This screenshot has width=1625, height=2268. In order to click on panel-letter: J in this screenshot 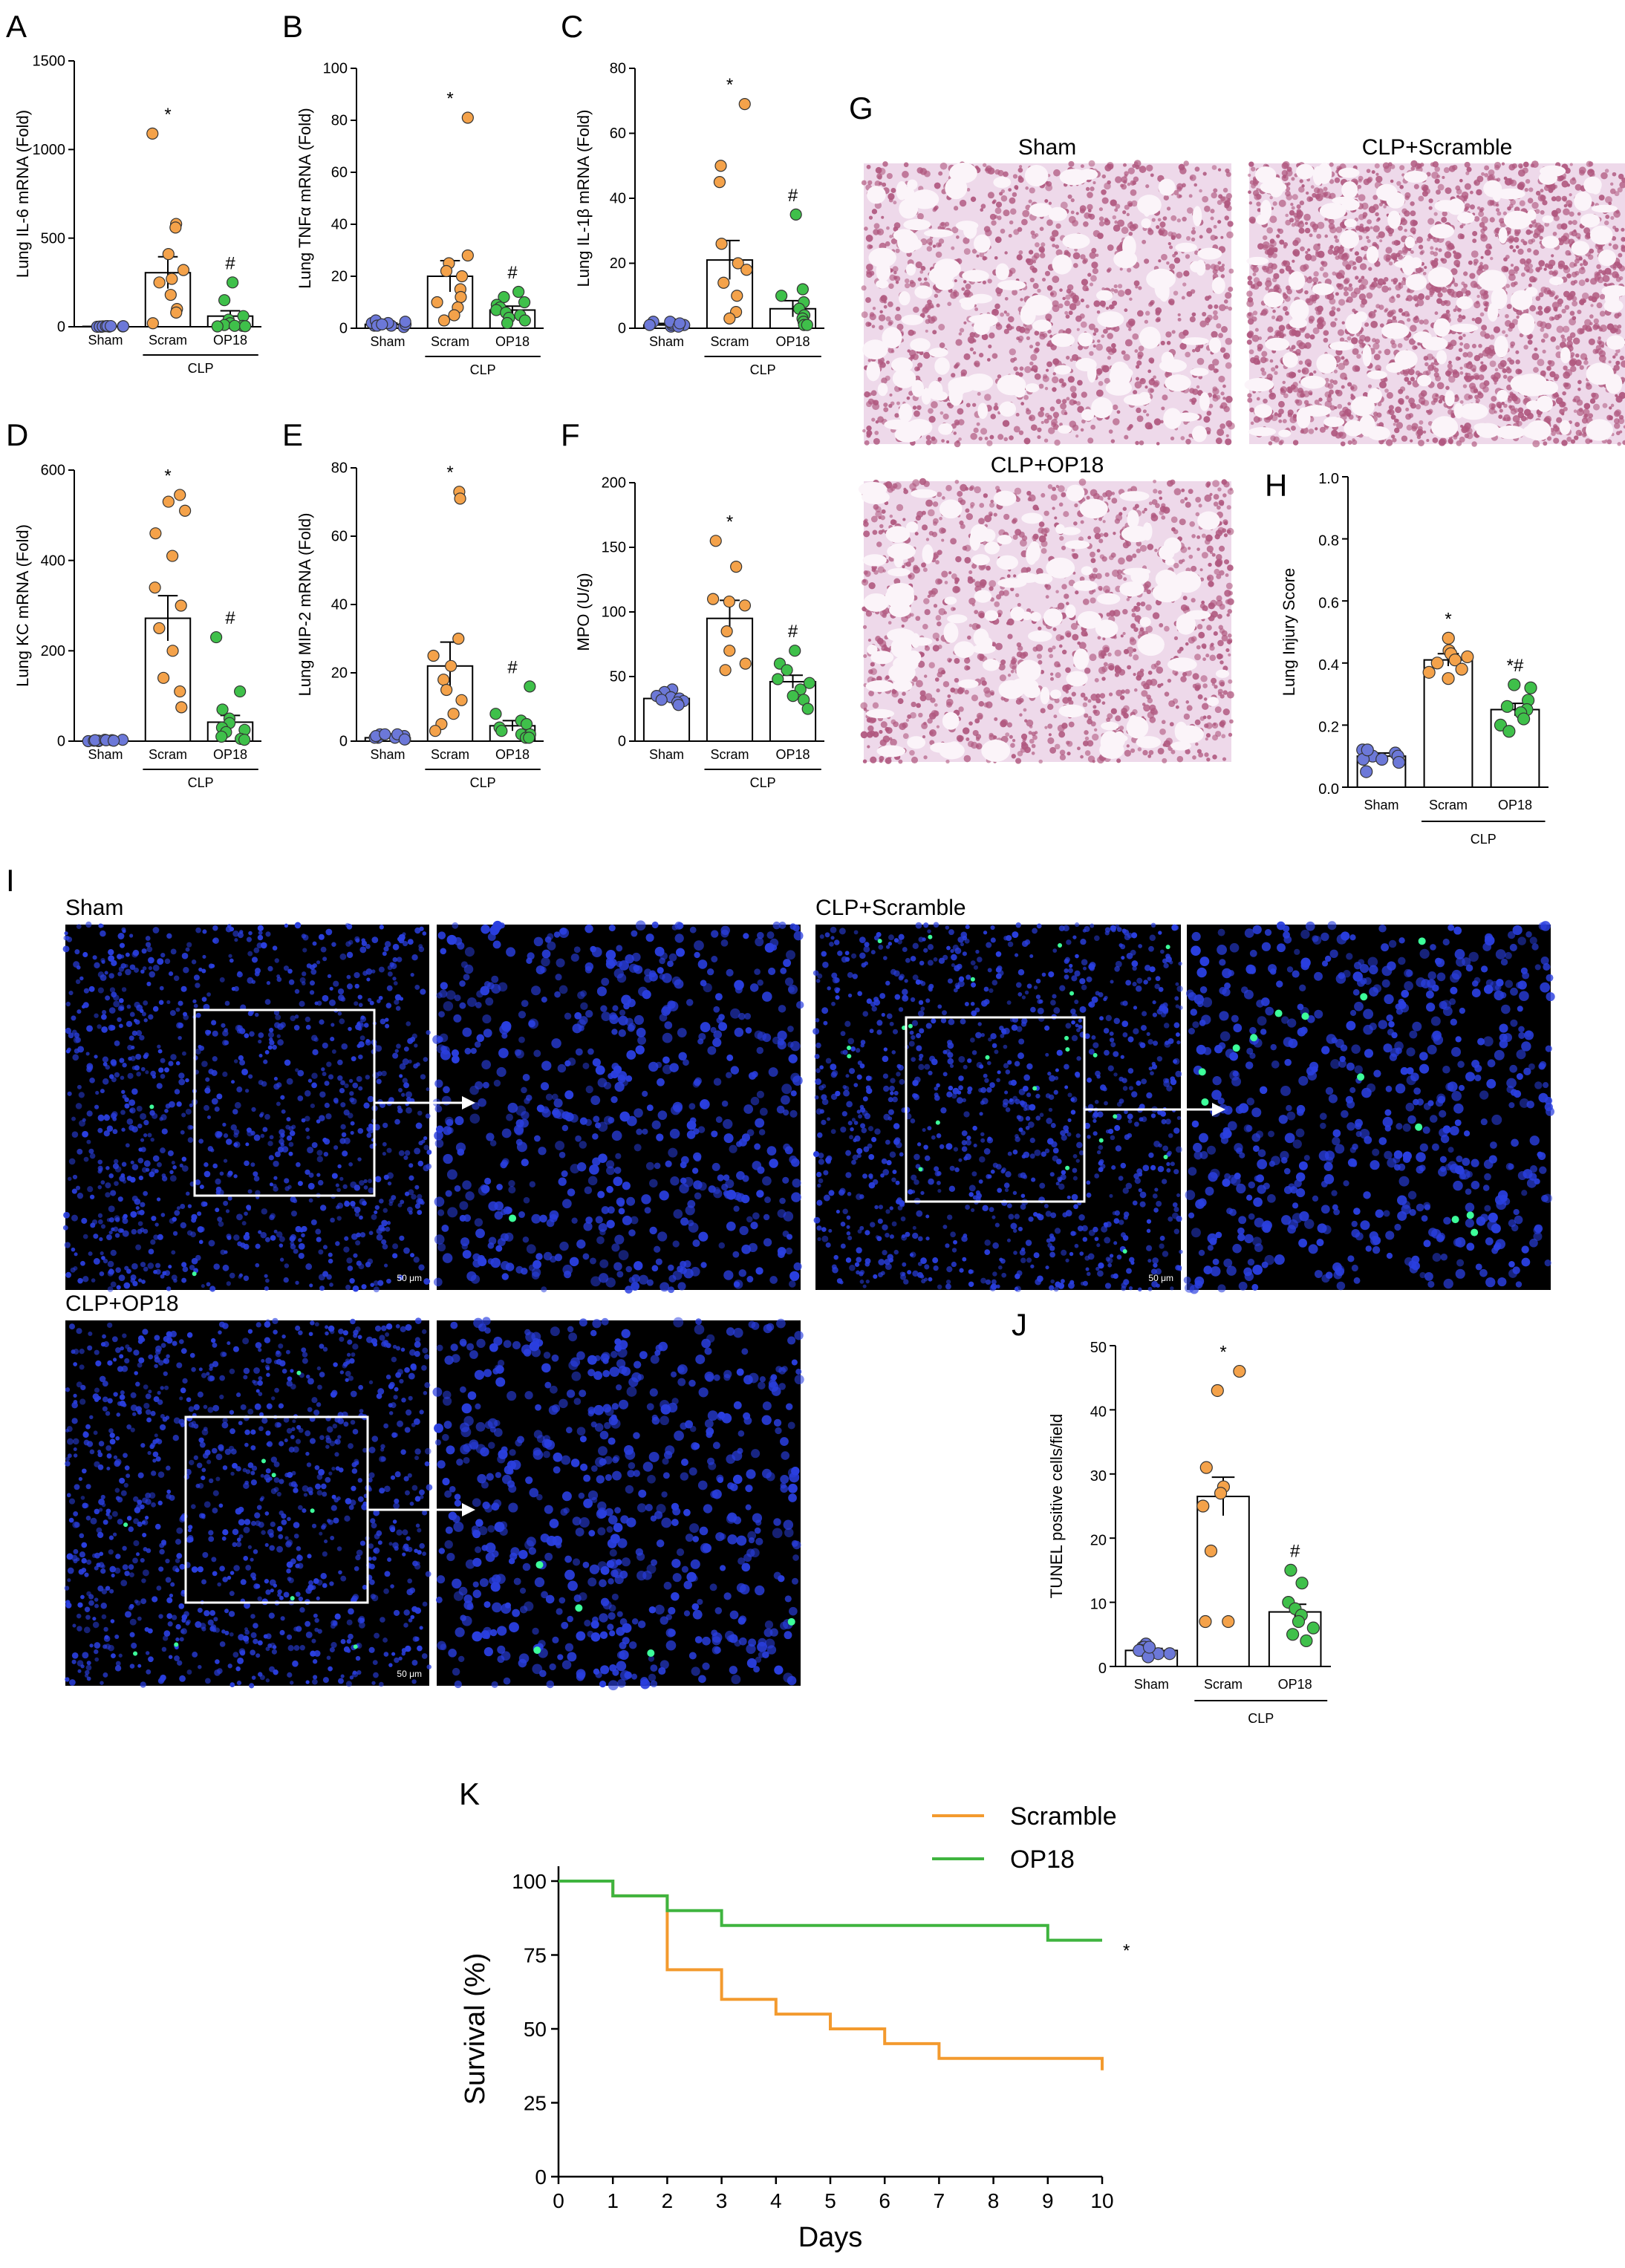, I will do `click(1019, 1324)`.